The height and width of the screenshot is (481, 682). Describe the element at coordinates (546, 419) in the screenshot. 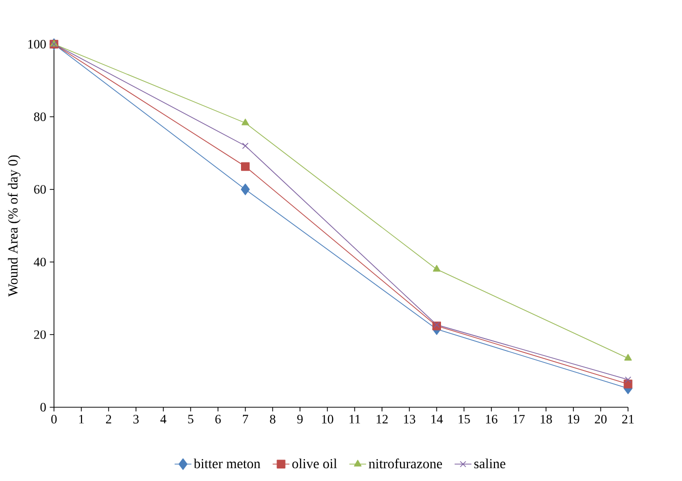

I see `x-tick-label: 18` at that location.